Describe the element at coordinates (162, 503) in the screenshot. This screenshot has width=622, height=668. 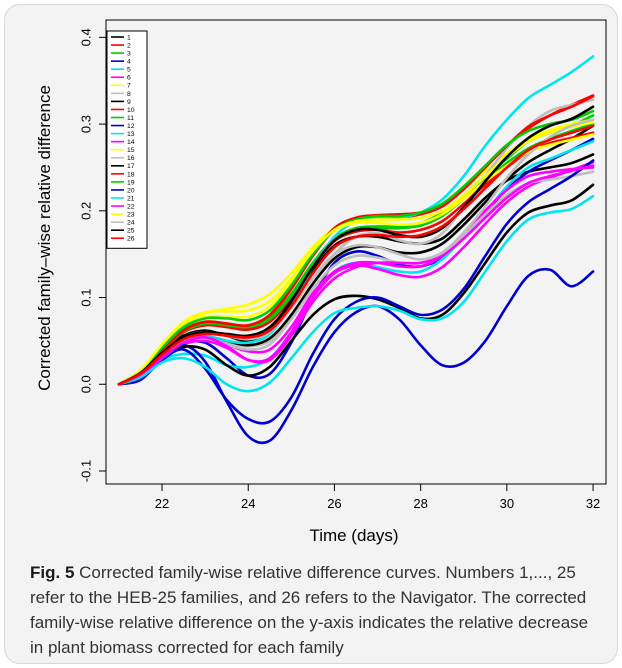
I see `x-tick-label: 22` at that location.